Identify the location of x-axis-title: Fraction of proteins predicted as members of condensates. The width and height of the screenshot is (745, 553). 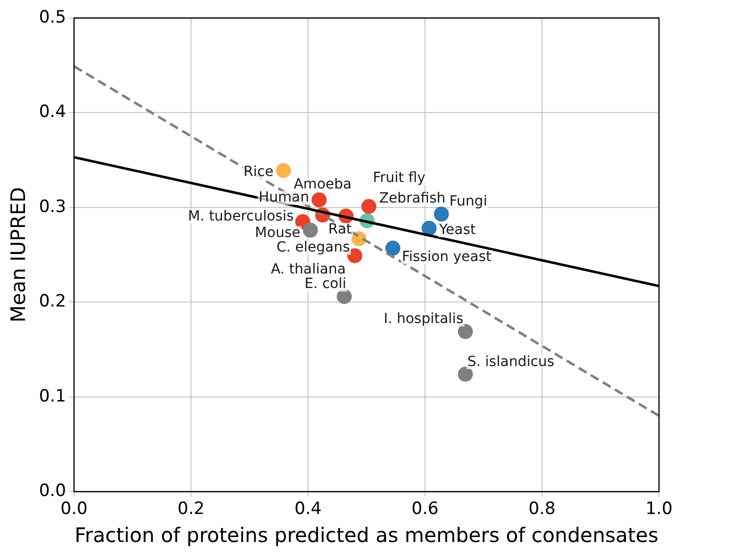
(366, 535).